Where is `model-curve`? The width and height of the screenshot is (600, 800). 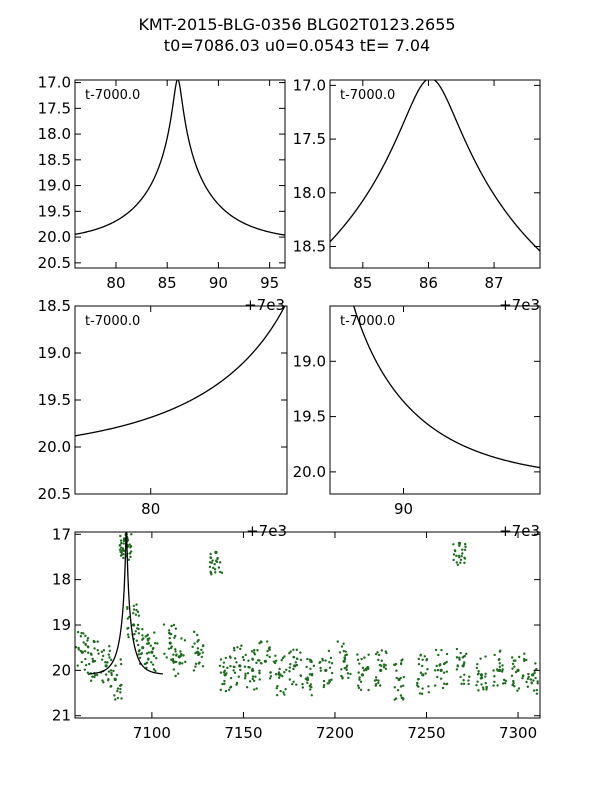
model-curve is located at coordinates (446, 387).